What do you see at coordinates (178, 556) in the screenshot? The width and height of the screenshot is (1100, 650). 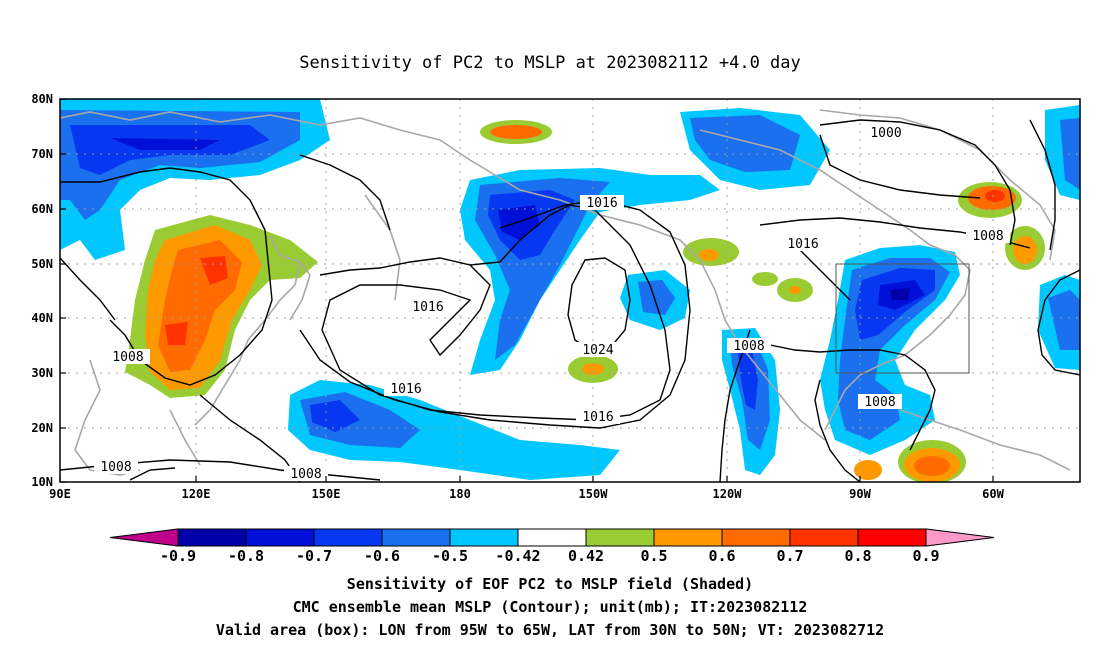 I see `colorbar-tick-label: -0.9` at bounding box center [178, 556].